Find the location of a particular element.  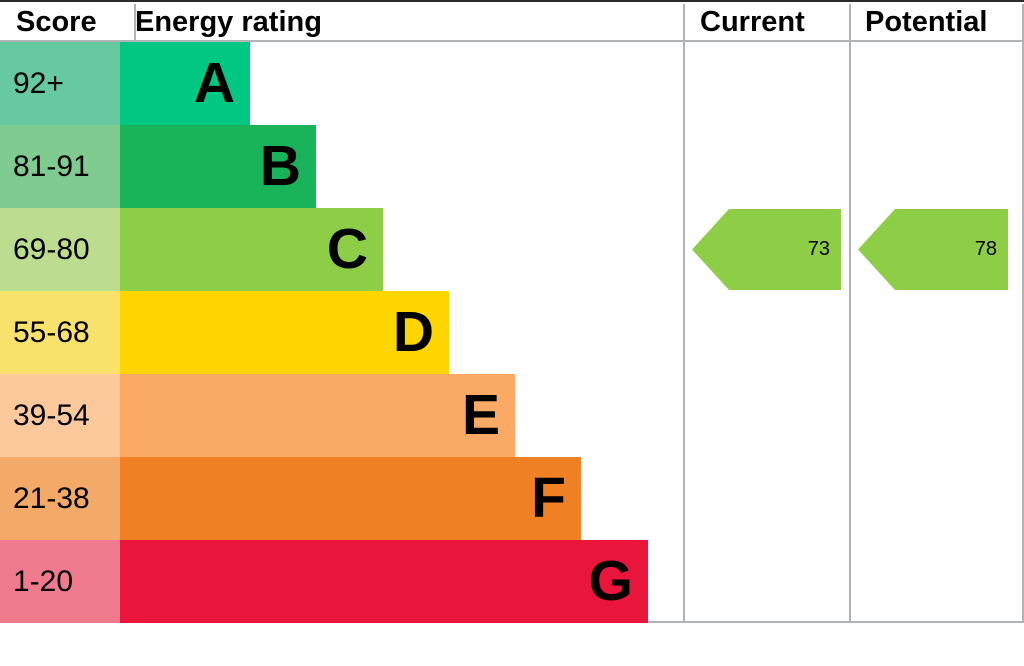

band-row-c: 69-80 C is located at coordinates (342, 249).